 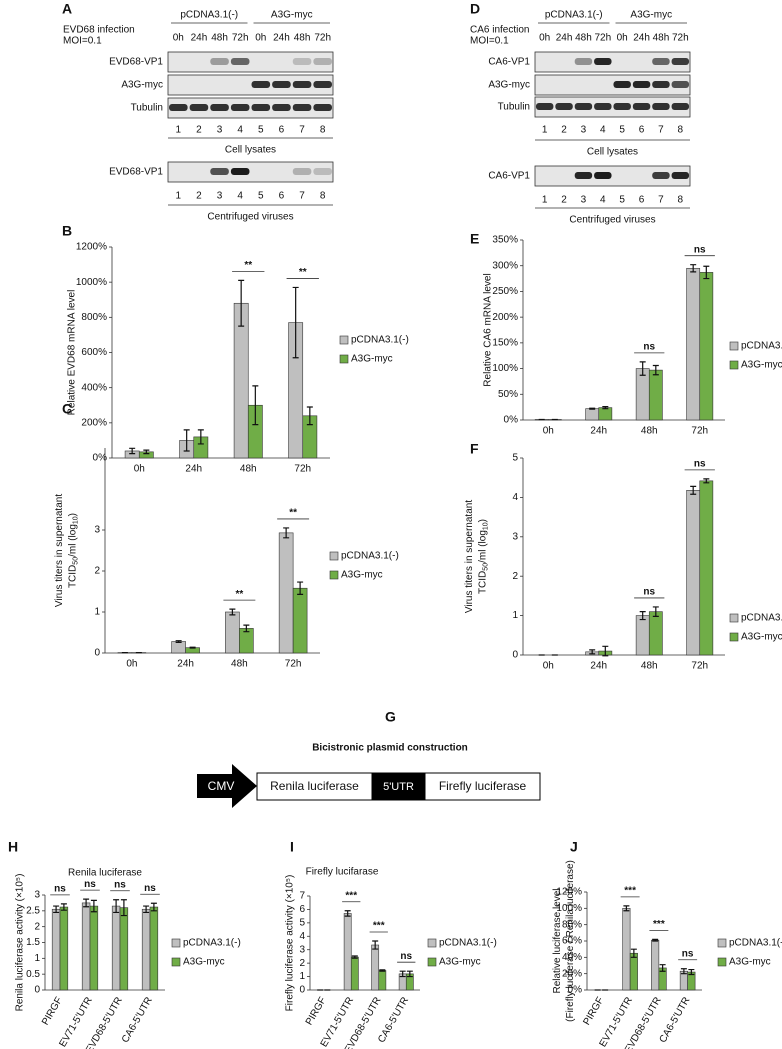 What do you see at coordinates (505, 342) in the screenshot?
I see `y-tick-label: 150%` at bounding box center [505, 342].